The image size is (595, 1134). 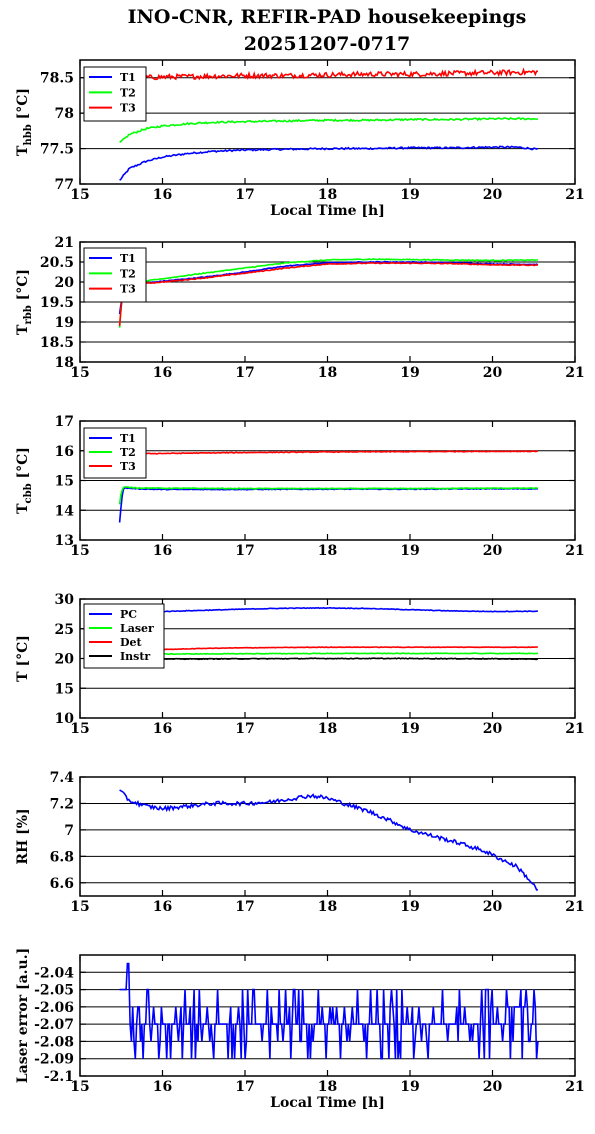 What do you see at coordinates (69, 831) in the screenshot?
I see `y-tick-label: 7` at bounding box center [69, 831].